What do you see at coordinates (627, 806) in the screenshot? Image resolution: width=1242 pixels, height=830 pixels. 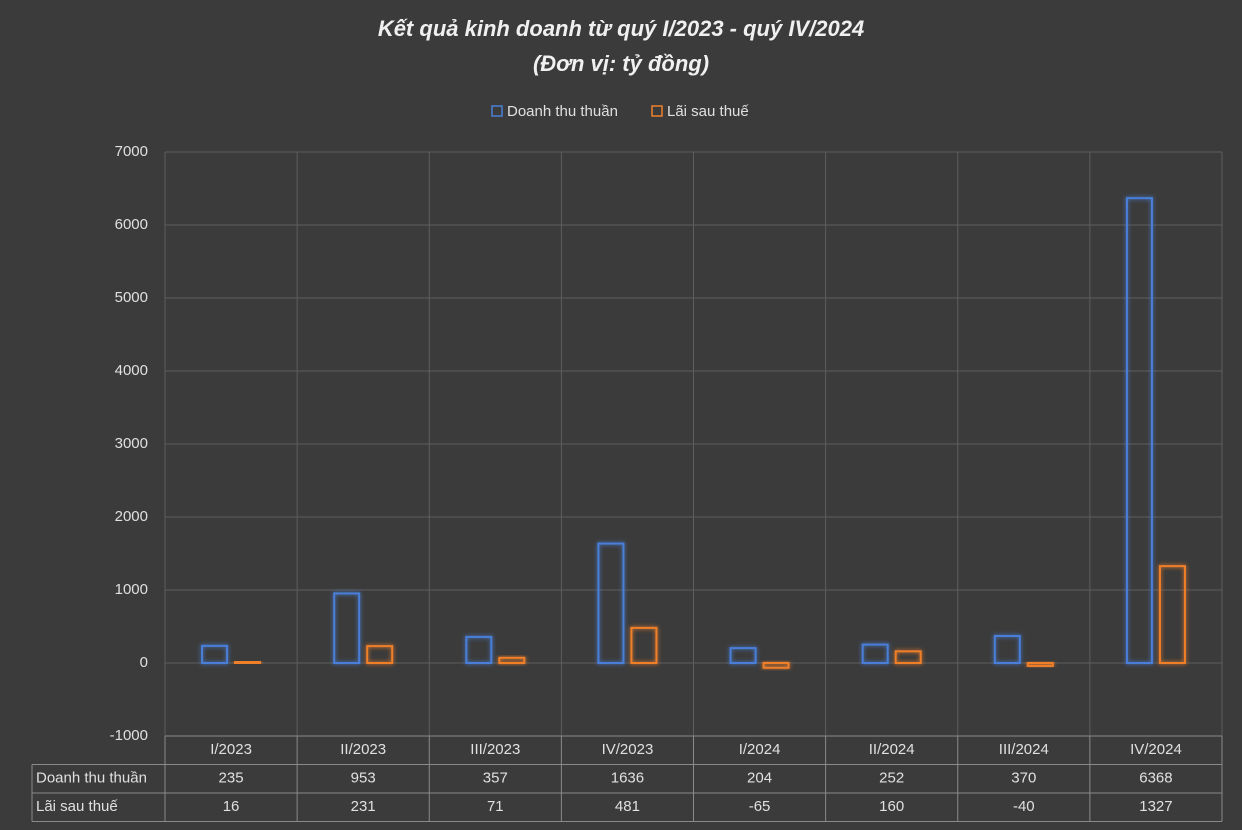 I see `table-value: 481` at bounding box center [627, 806].